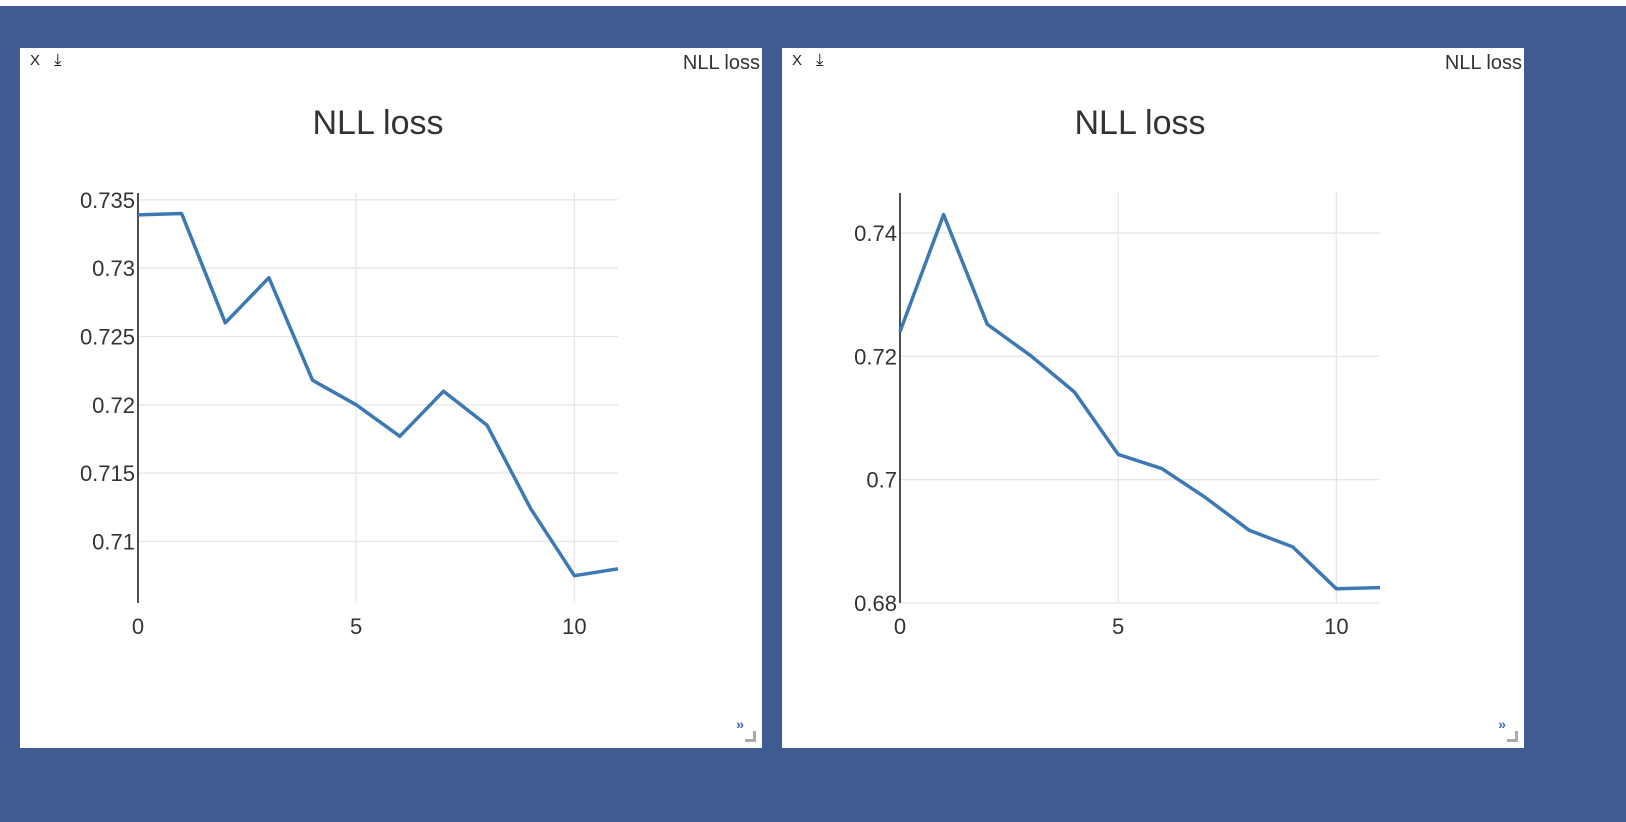 This screenshot has width=1626, height=822. I want to click on y-tick-label: 0.74, so click(875, 233).